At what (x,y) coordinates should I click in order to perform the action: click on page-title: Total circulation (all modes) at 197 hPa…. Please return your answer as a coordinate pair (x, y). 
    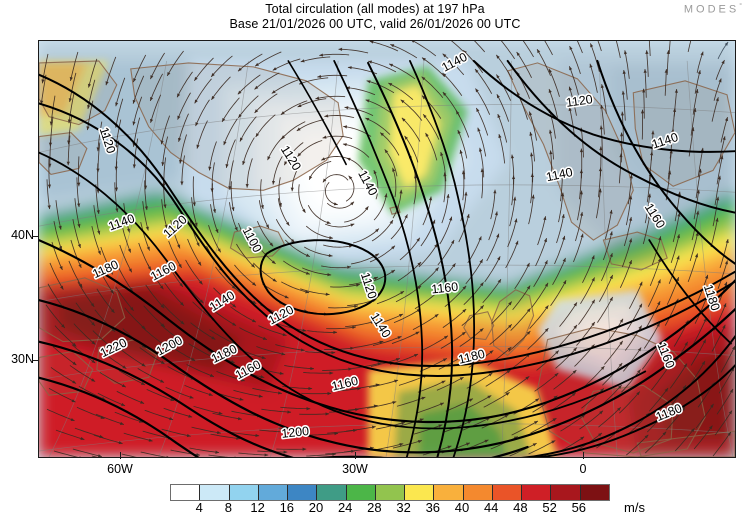
    Looking at the image, I should click on (375, 17).